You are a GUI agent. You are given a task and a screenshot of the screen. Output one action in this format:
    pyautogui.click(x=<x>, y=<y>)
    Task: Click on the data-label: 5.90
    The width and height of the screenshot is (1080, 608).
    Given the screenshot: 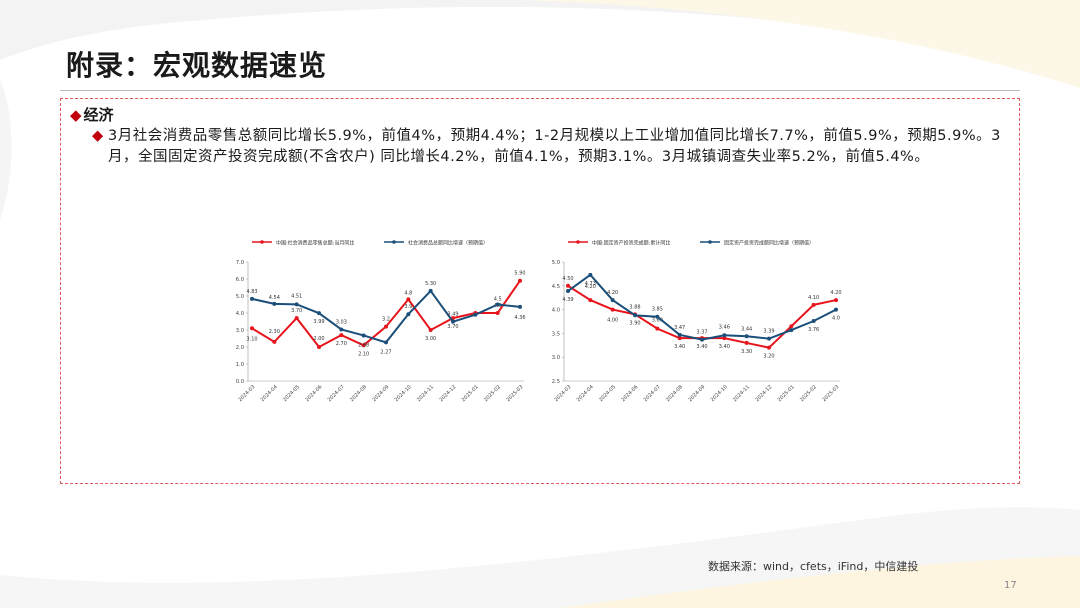 What is the action you would take?
    pyautogui.click(x=519, y=274)
    